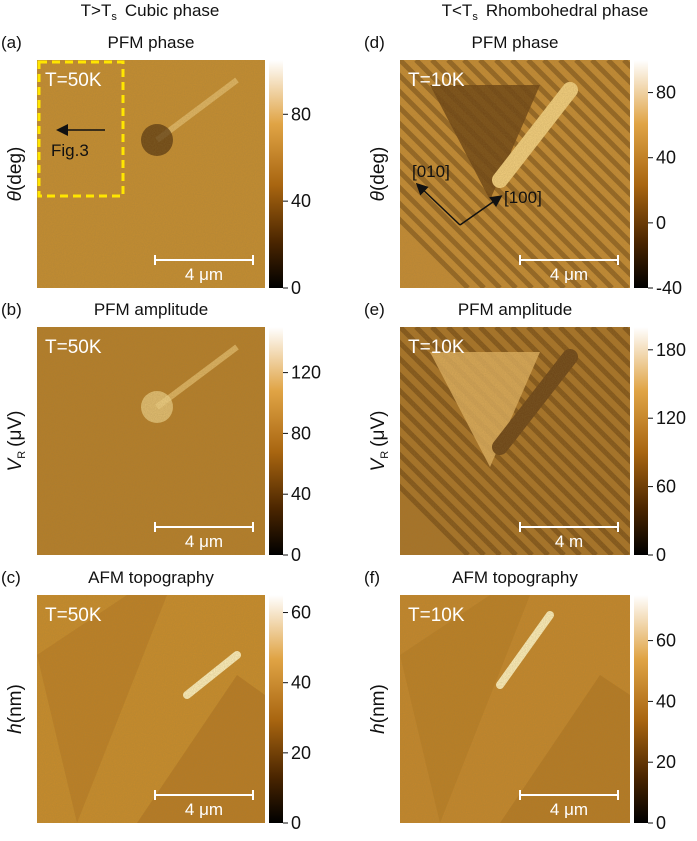 This screenshot has height=841, width=697. What do you see at coordinates (11, 577) in the screenshot?
I see `panel-label: (c)` at bounding box center [11, 577].